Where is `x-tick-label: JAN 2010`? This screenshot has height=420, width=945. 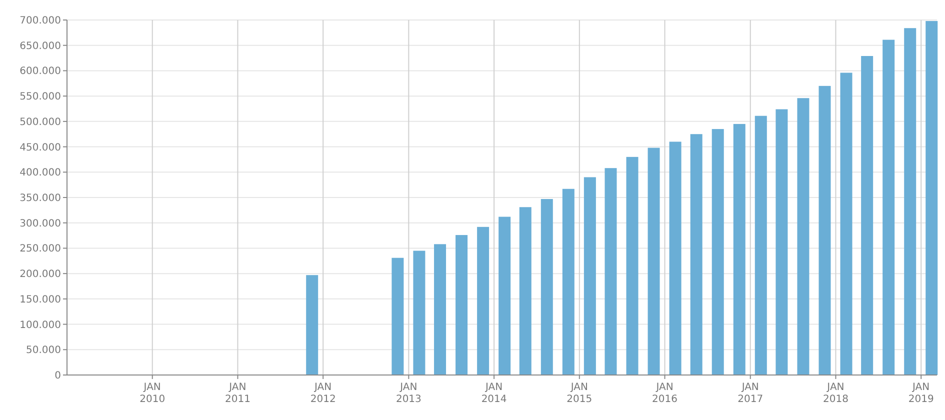 x-tick-label: JAN 2010 is located at coordinates (153, 393).